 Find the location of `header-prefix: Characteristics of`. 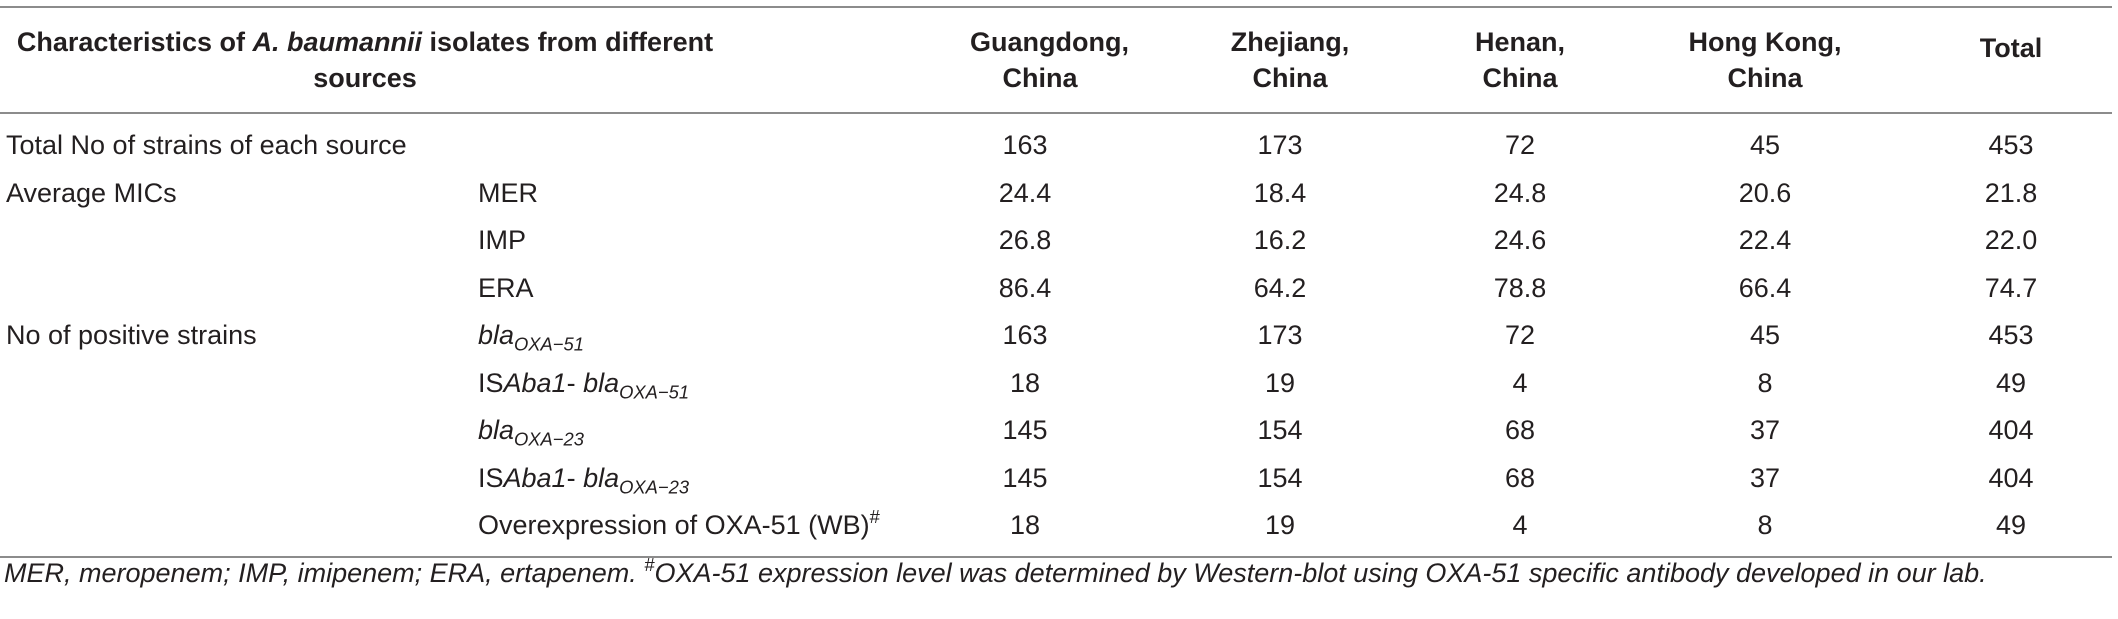

header-prefix: Characteristics of is located at coordinates (134, 42).